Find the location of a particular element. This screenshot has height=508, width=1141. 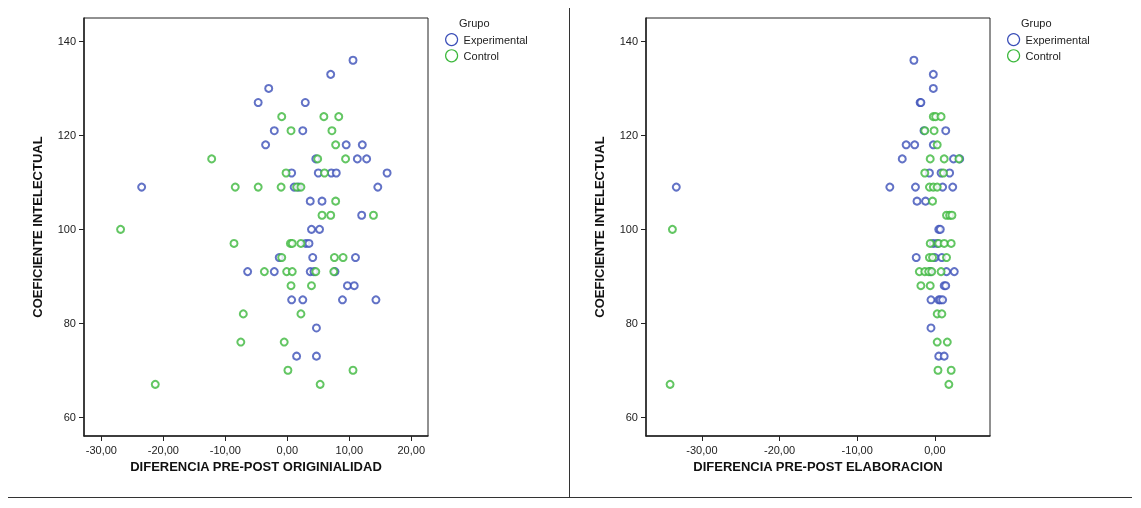

x-tick-label: 10,00 is located at coordinates (349, 449).